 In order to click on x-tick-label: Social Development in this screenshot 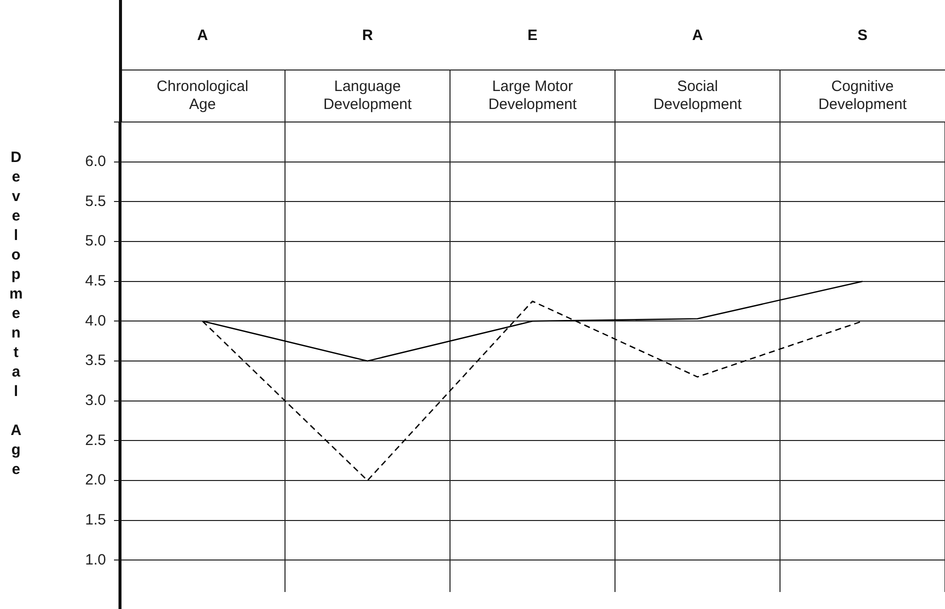, I will do `click(698, 96)`.